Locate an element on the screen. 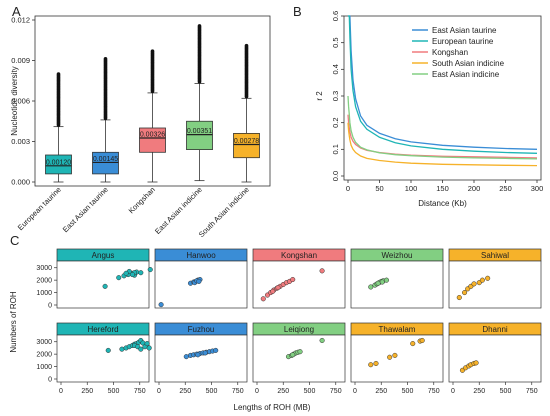 Image resolution: width=550 pixels, height=416 pixels. ld-x-tick-label: 0 is located at coordinates (348, 188).